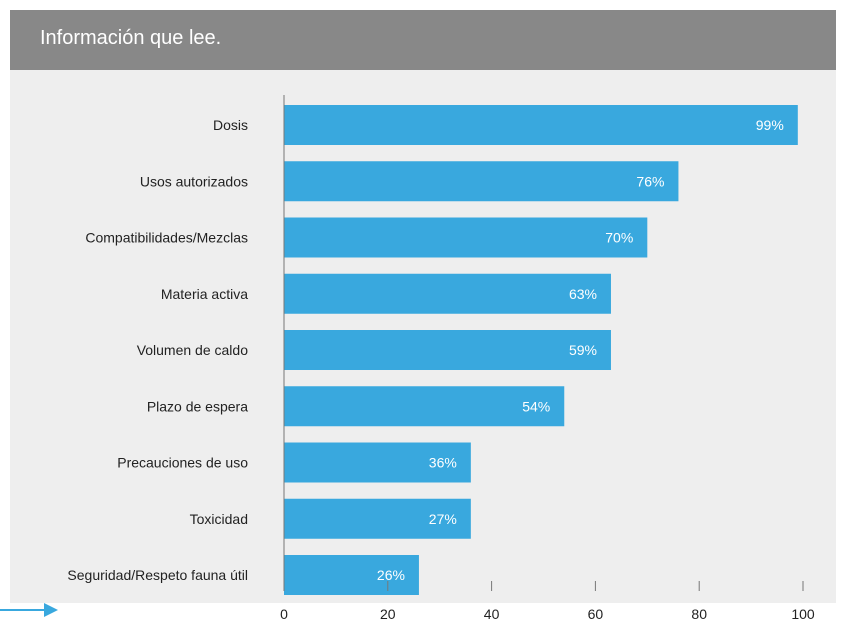 The height and width of the screenshot is (630, 842). Describe the element at coordinates (182, 463) in the screenshot. I see `category-label: Precauciones de uso` at that location.